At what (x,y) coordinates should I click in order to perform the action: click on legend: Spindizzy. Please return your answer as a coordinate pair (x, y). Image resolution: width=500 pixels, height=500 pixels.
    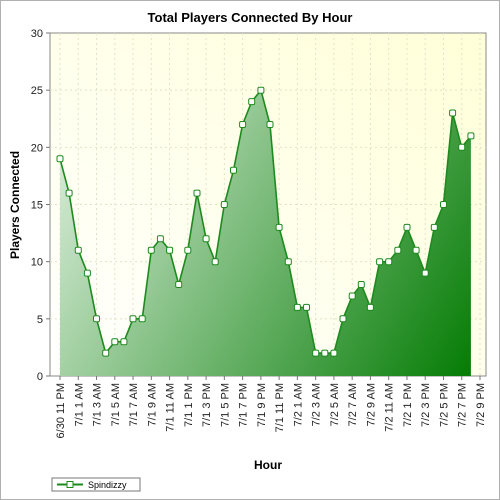
    Looking at the image, I should click on (96, 484).